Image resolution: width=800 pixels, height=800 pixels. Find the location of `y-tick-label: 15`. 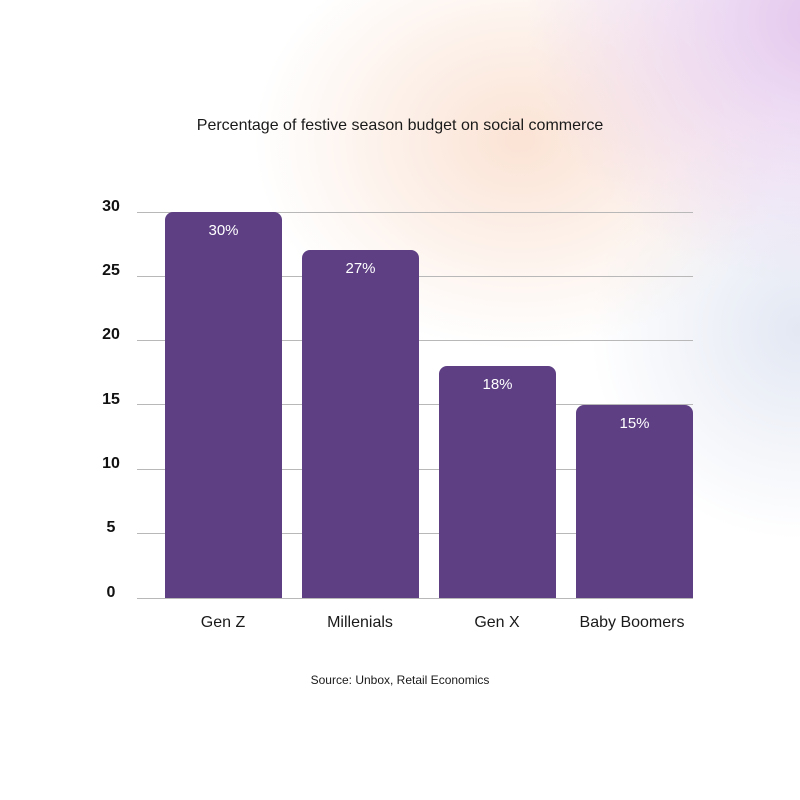

y-tick-label: 15 is located at coordinates (111, 399).